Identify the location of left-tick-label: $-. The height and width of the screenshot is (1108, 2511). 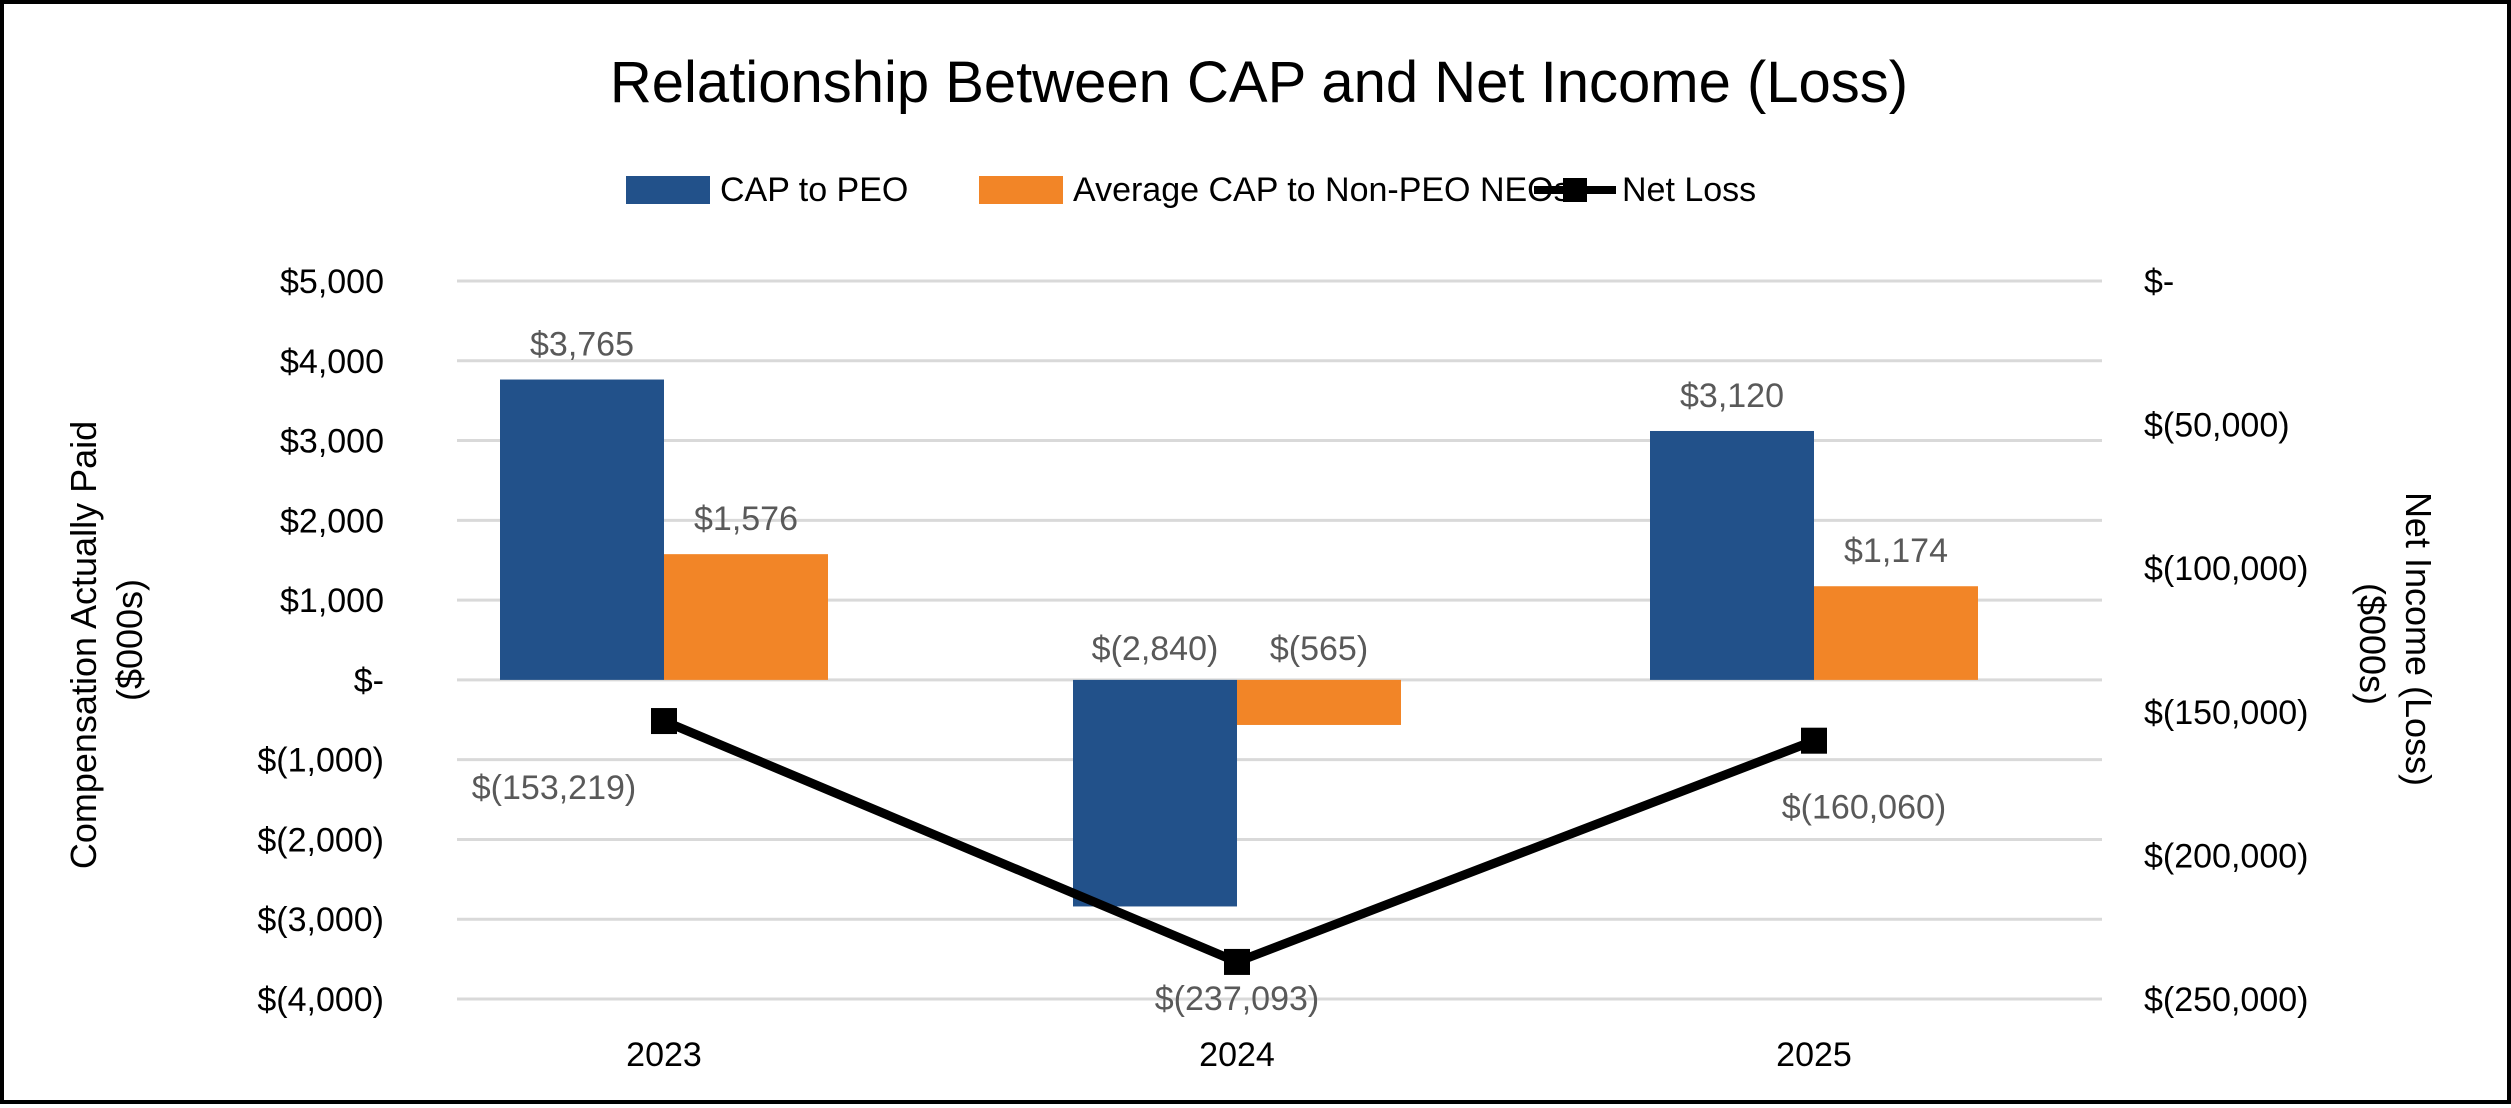
(369, 681).